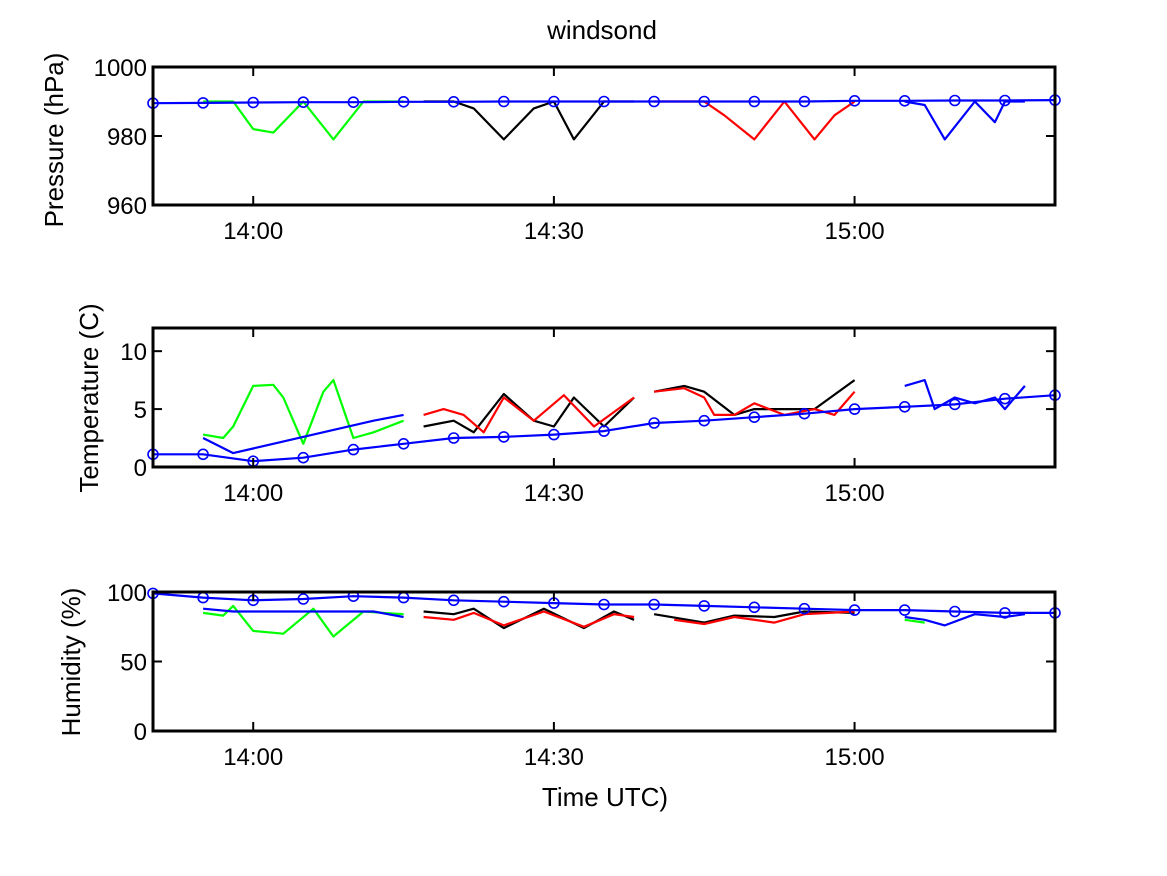 Image resolution: width=1167 pixels, height=876 pixels. Describe the element at coordinates (89, 397) in the screenshot. I see `temperature-y-axis-label: Temperature (C)` at that location.